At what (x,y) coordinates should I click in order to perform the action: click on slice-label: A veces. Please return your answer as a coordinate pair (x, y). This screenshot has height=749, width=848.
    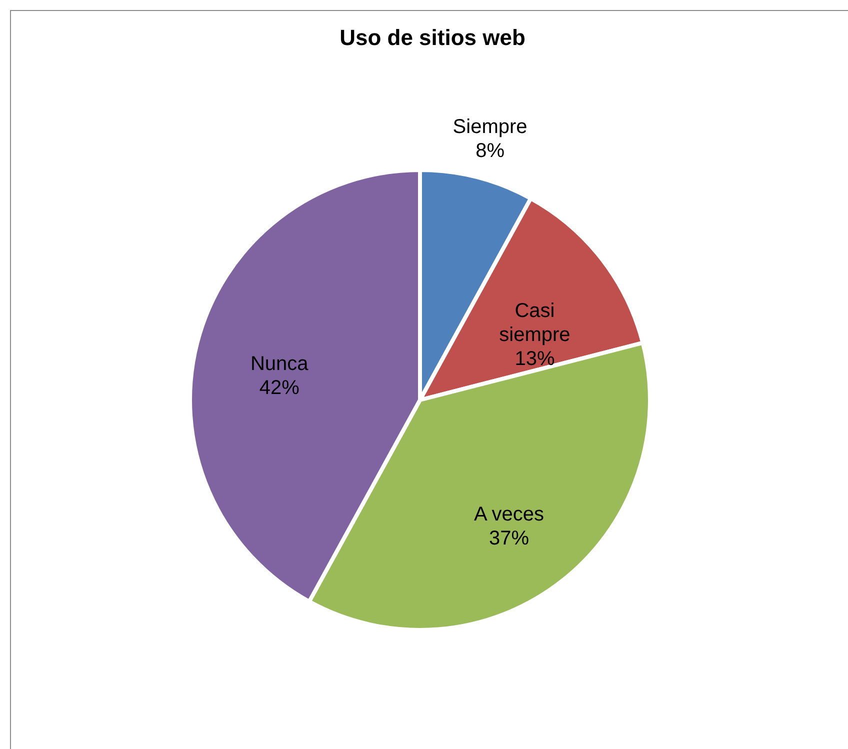
    Looking at the image, I should click on (509, 515).